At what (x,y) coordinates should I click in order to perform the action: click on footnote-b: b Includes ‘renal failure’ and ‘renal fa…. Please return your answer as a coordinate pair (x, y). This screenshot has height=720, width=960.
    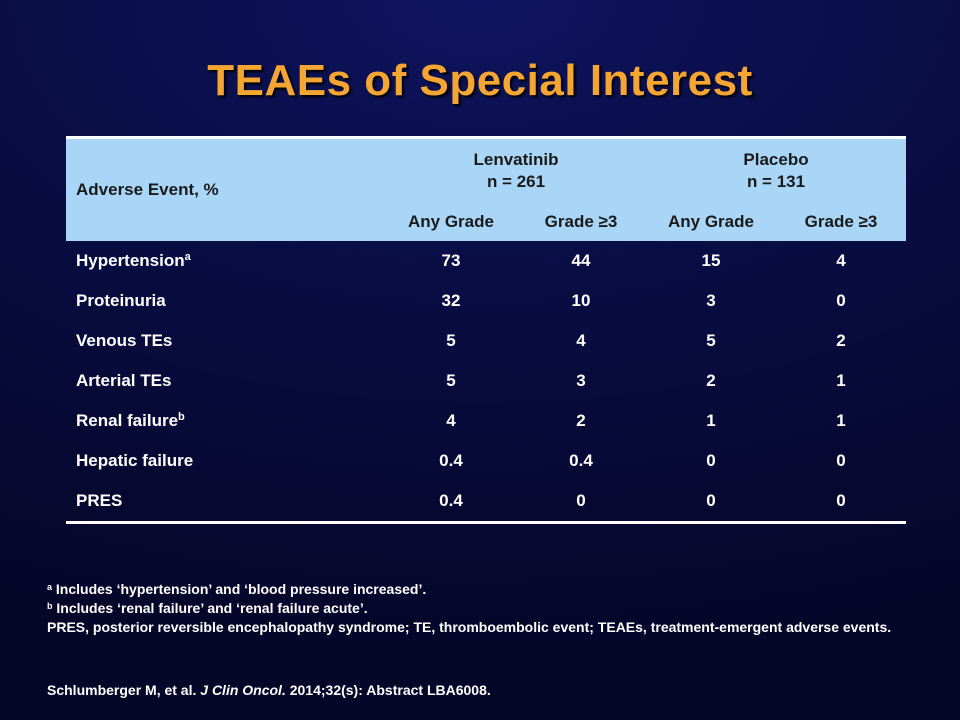
    Looking at the image, I should click on (207, 608).